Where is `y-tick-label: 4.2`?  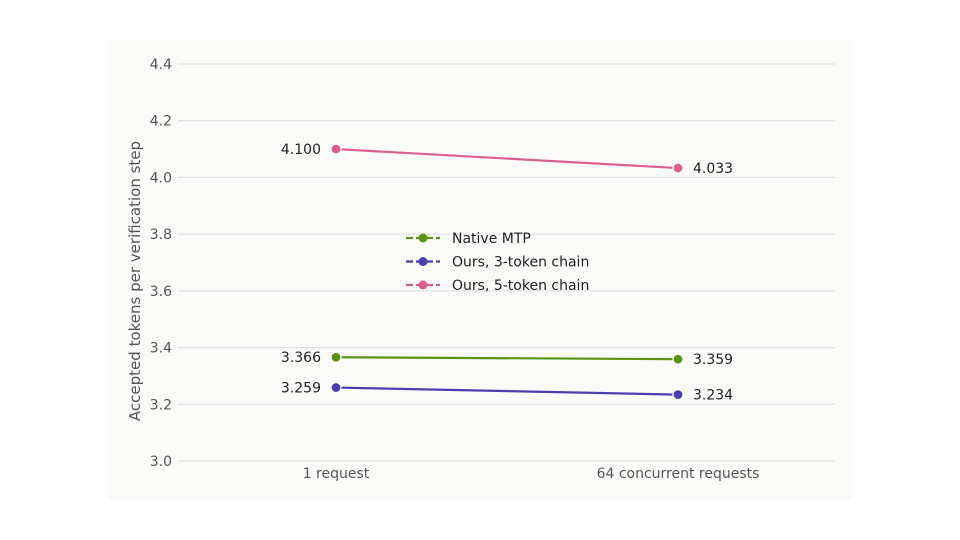 y-tick-label: 4.2 is located at coordinates (161, 122).